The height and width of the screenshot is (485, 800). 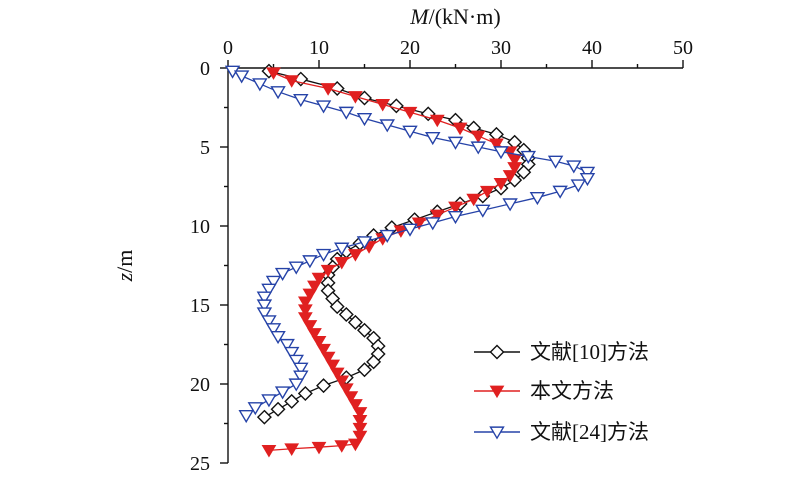 What do you see at coordinates (410, 48) in the screenshot?
I see `x-tick-label: 20` at bounding box center [410, 48].